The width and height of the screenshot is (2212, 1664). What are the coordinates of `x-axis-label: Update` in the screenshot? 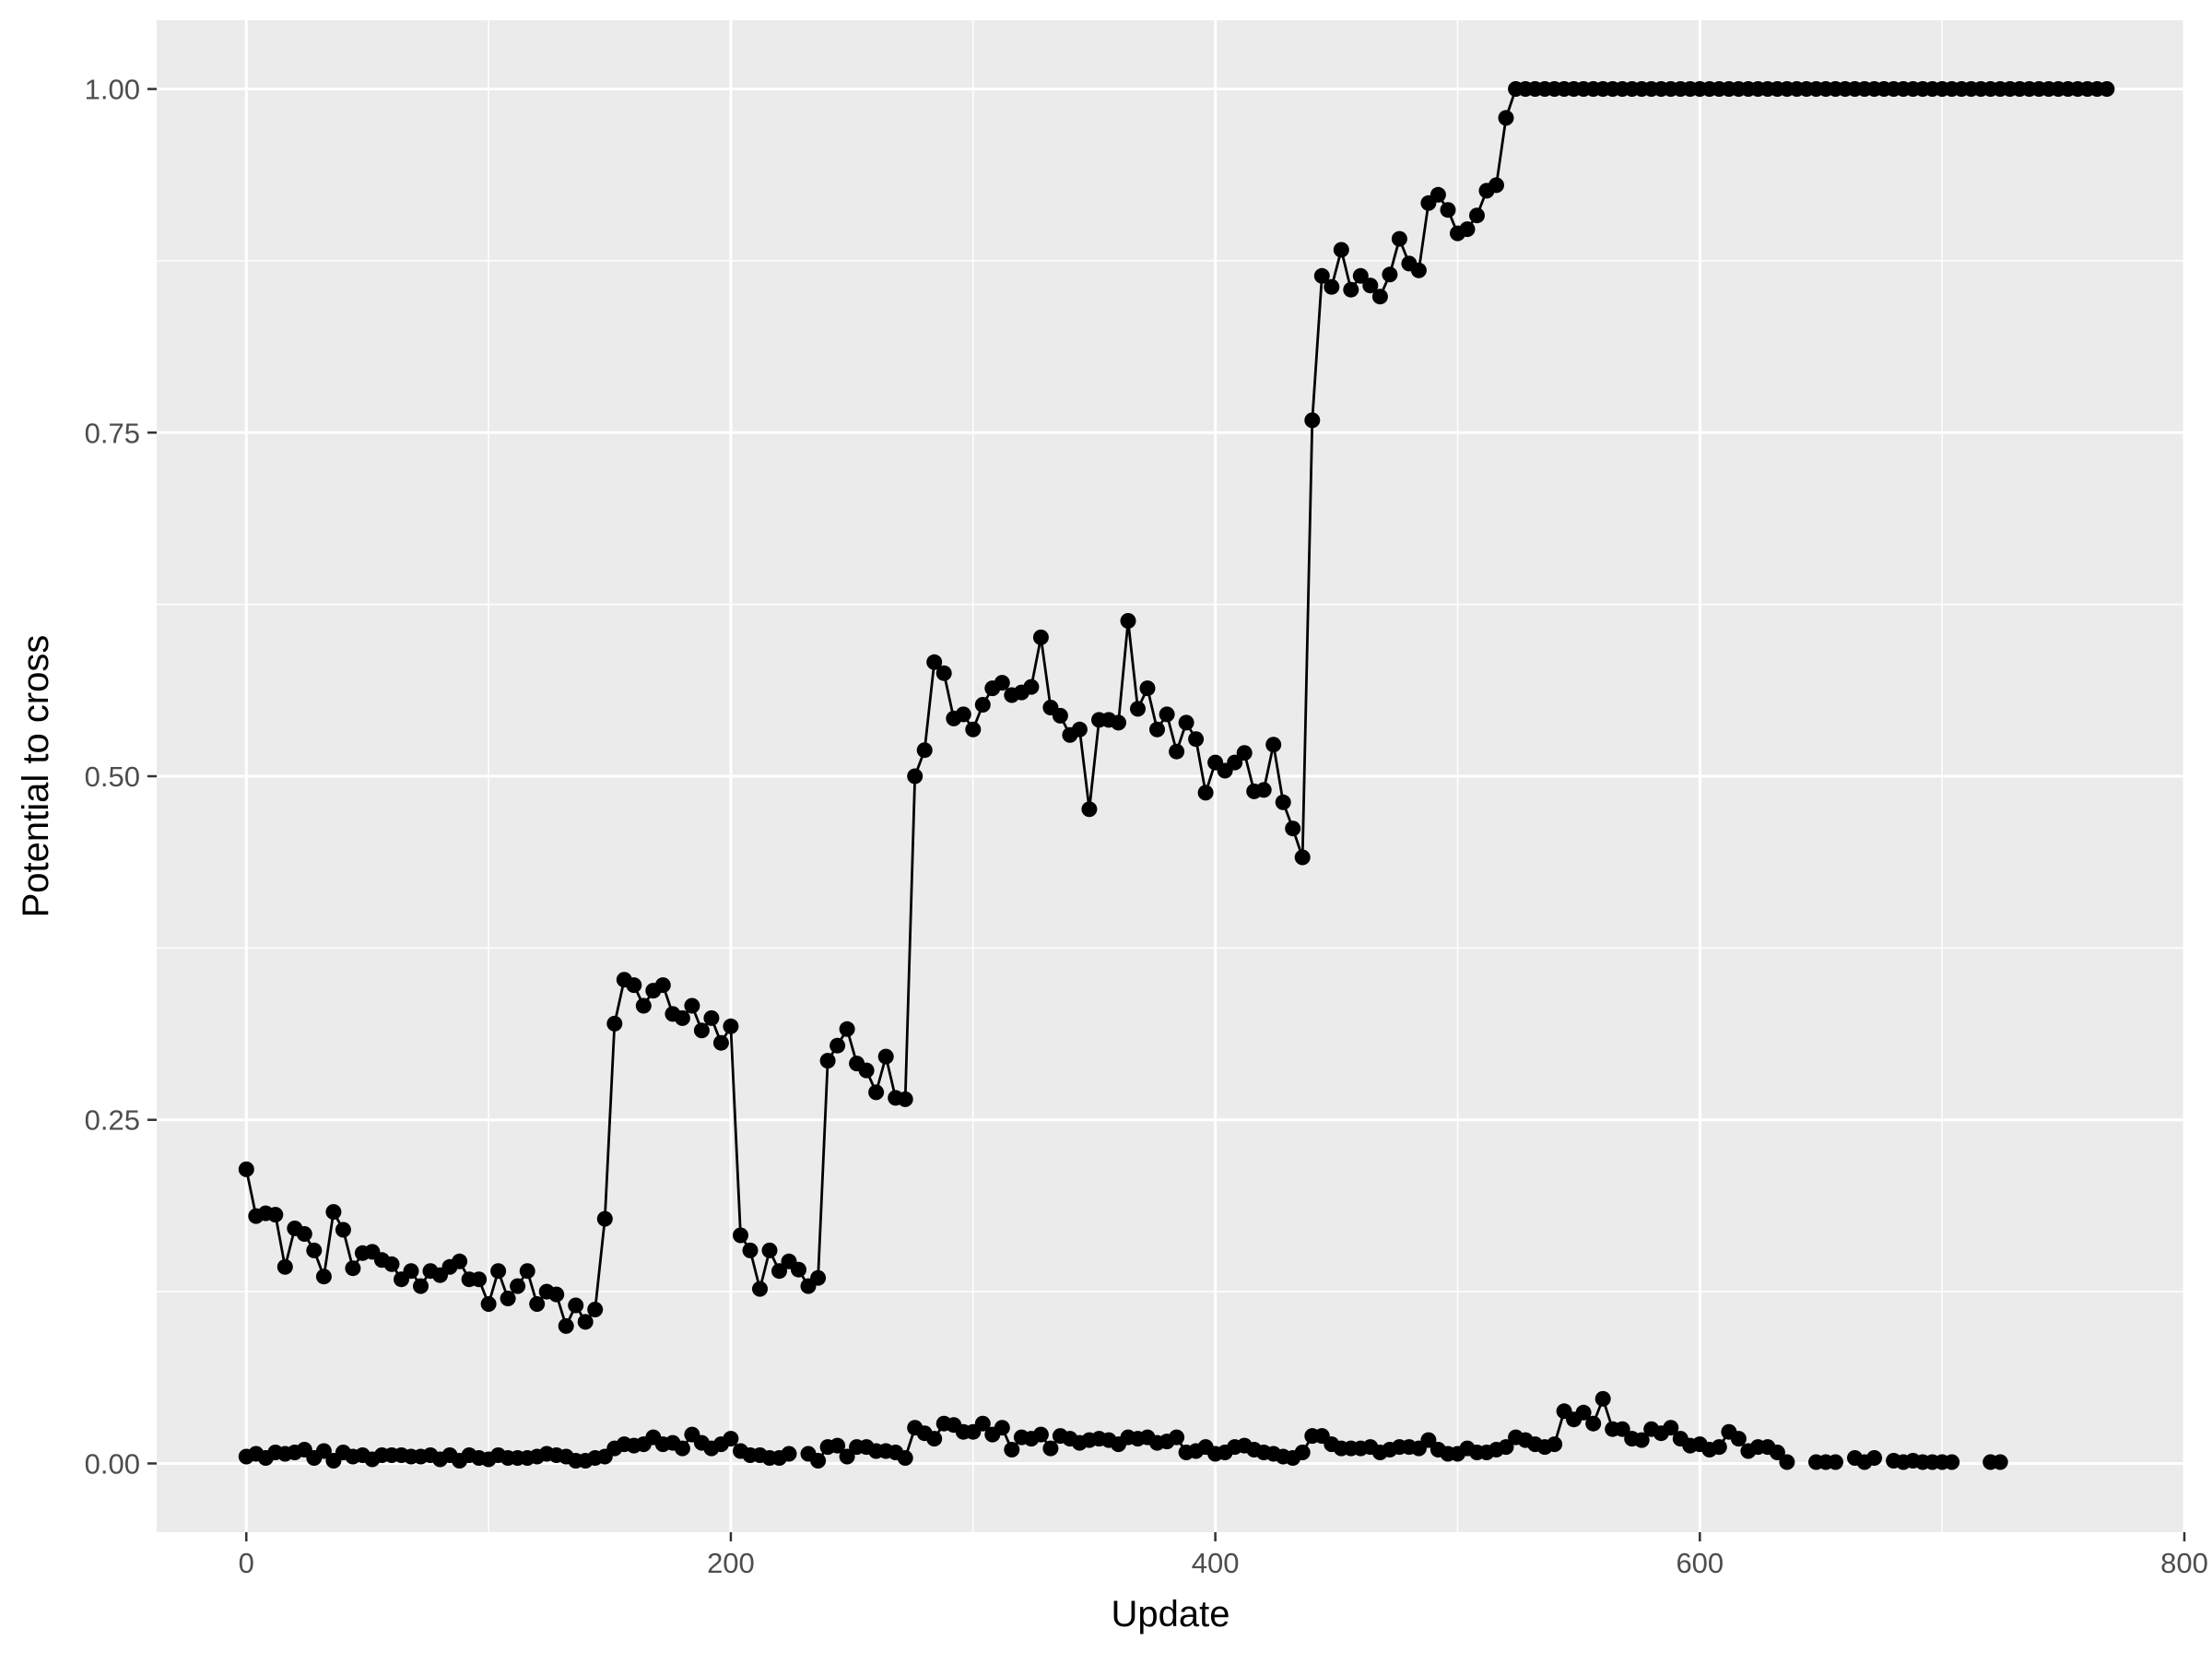 It's located at (1171, 1614).